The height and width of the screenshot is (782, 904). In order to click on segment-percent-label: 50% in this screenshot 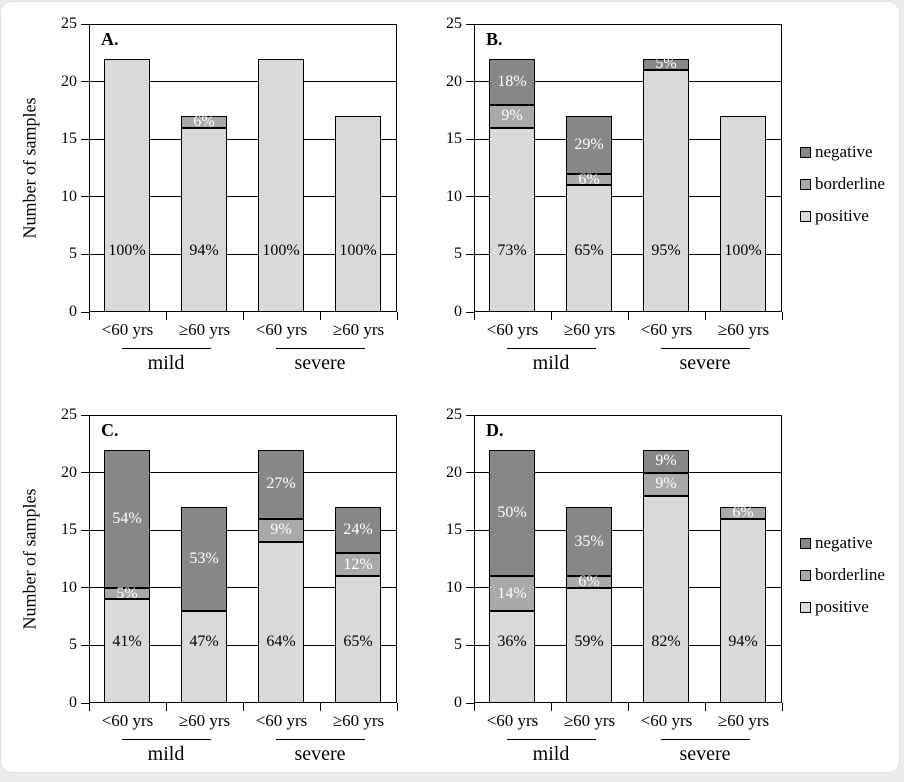, I will do `click(512, 512)`.